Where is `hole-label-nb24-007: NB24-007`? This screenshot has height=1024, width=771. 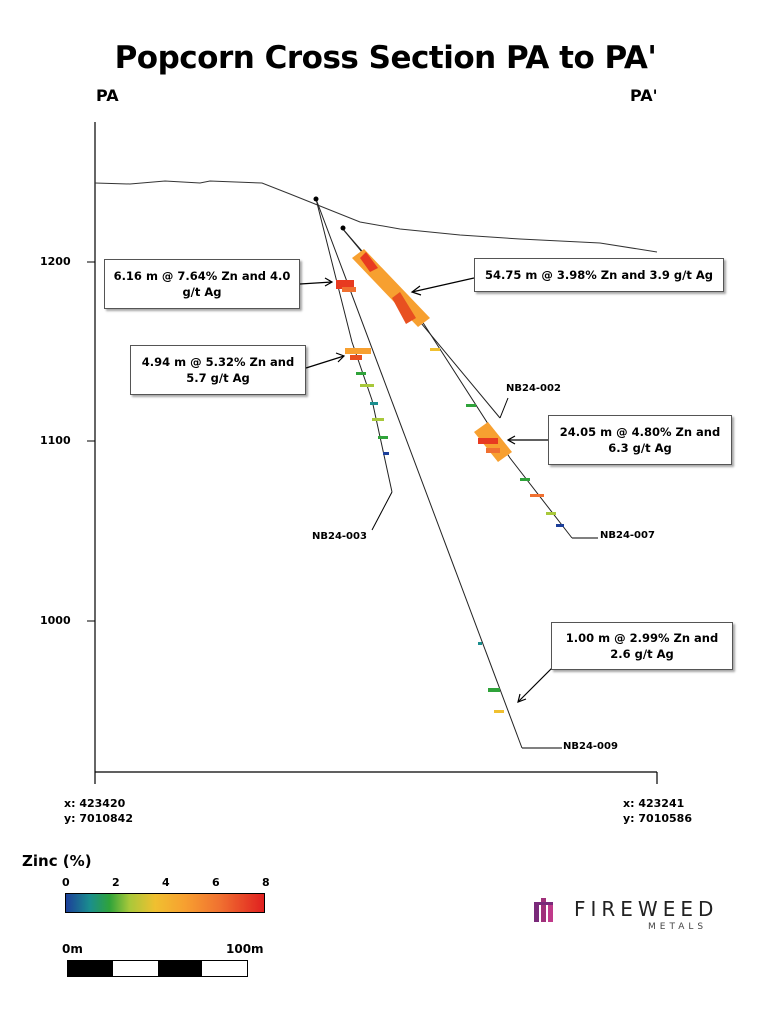 hole-label-nb24-007: NB24-007 is located at coordinates (627, 535).